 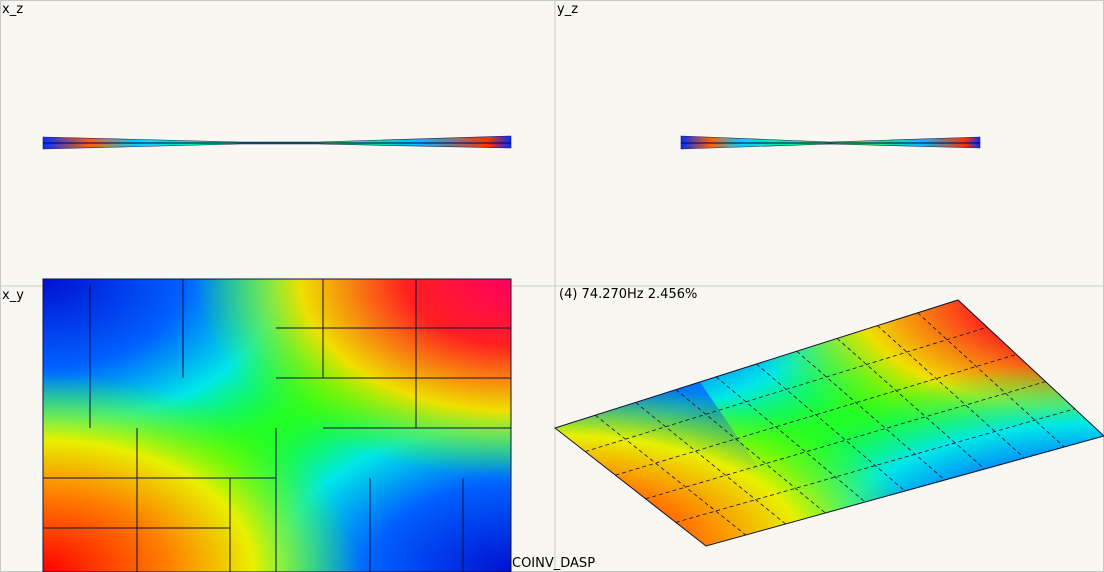 I want to click on view-label: (4) 74.270Hz 2.456%, so click(x=628, y=294).